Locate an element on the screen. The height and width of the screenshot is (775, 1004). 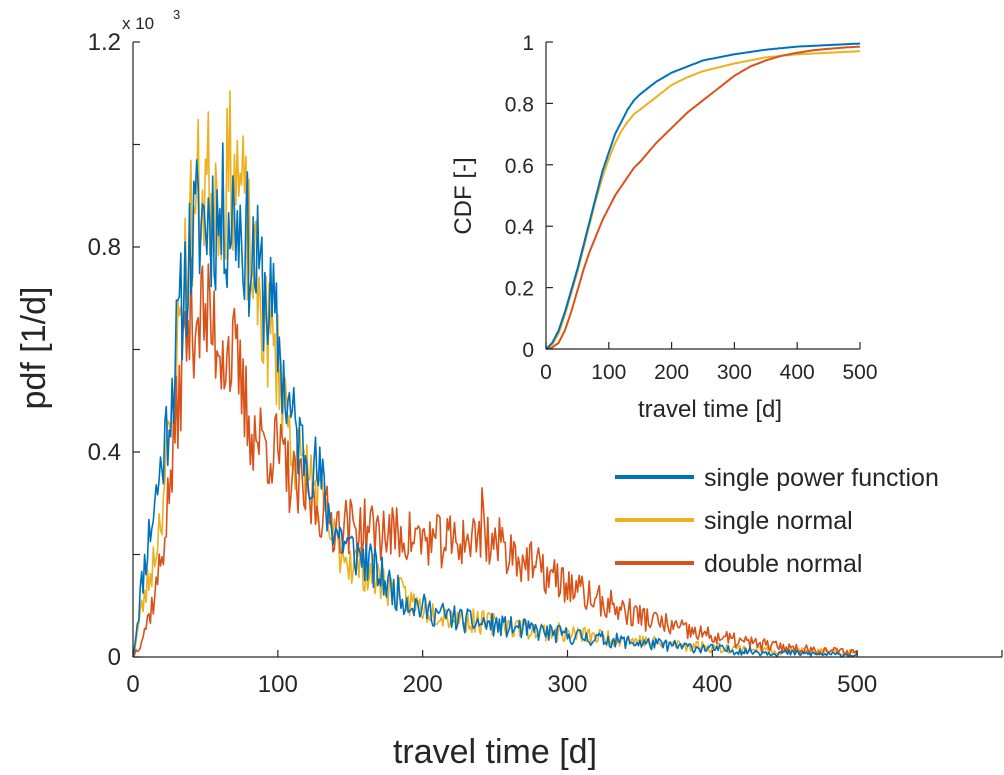
inset-y-tick-label: 0.4 is located at coordinates (520, 227).